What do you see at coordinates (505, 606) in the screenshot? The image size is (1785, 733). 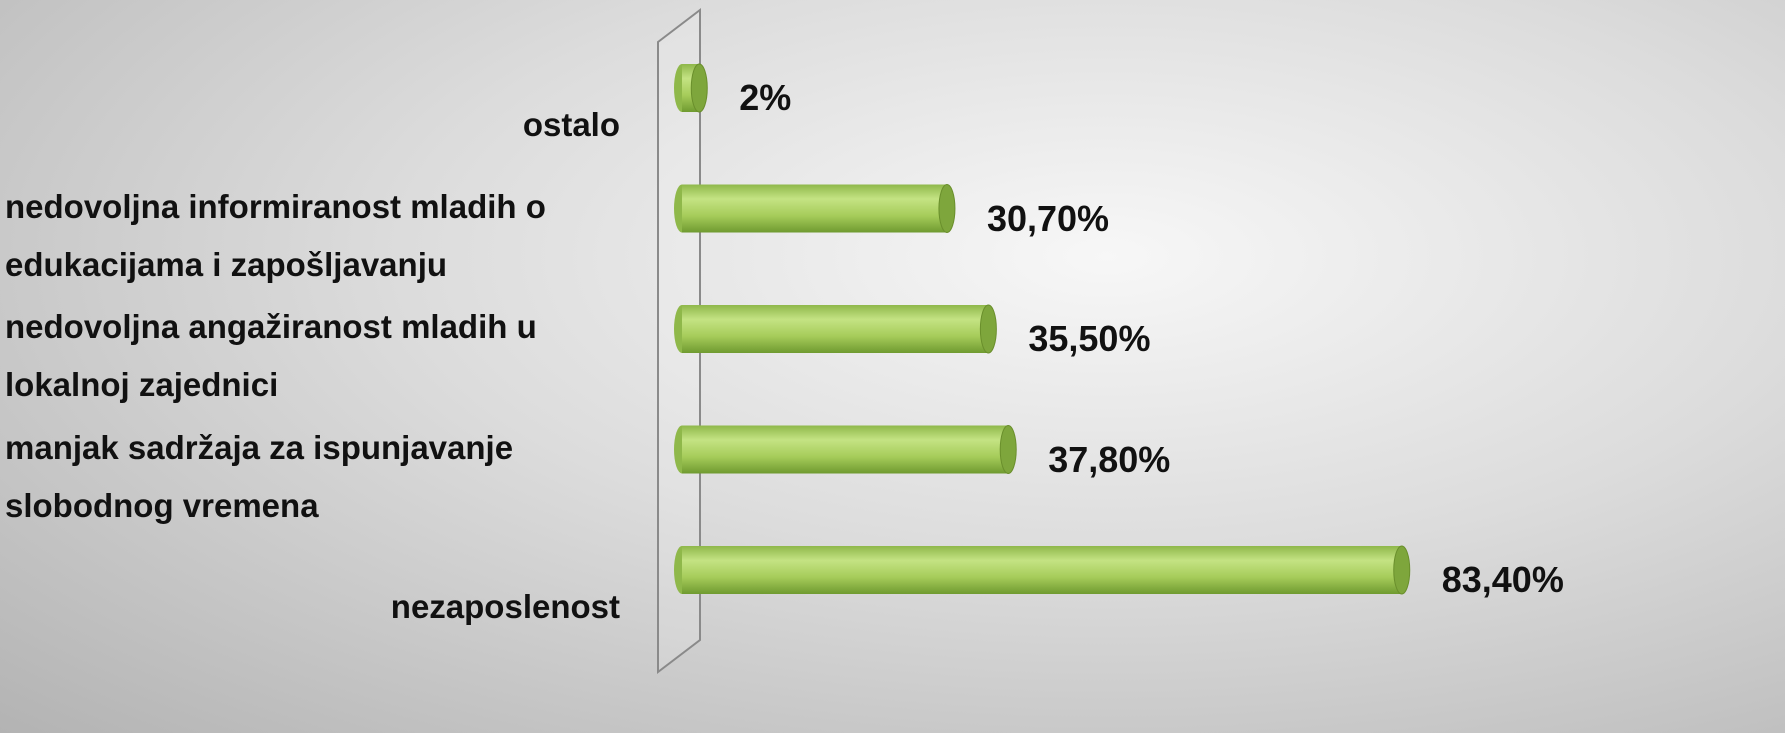 I see `category-label: nezaposlenost` at bounding box center [505, 606].